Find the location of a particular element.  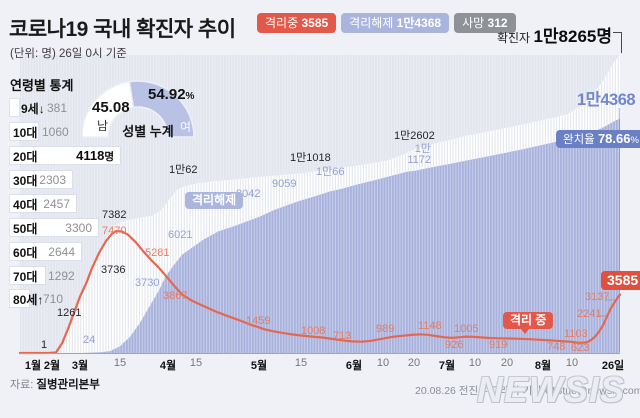

x-axis-tick: 2월 is located at coordinates (52, 366).